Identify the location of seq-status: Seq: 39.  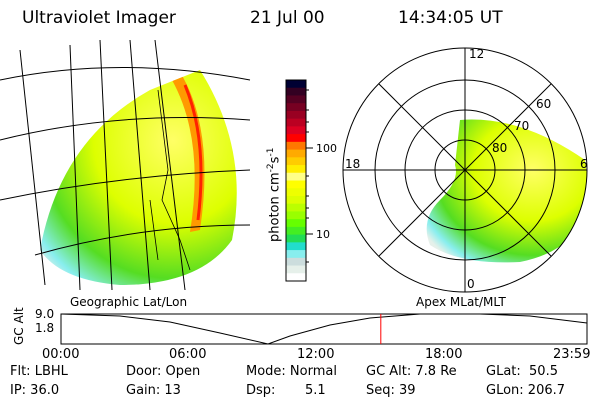
(391, 390).